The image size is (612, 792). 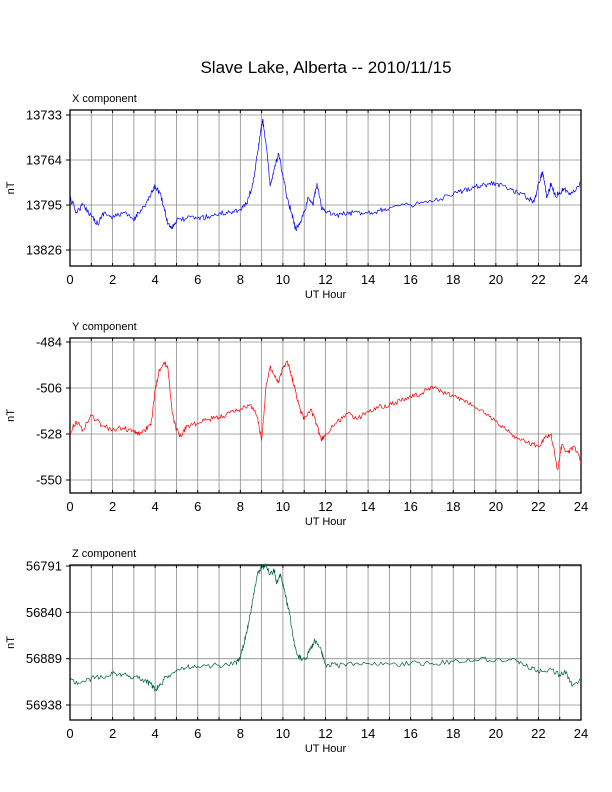 What do you see at coordinates (44, 205) in the screenshot?
I see `y-tick-label: 13795` at bounding box center [44, 205].